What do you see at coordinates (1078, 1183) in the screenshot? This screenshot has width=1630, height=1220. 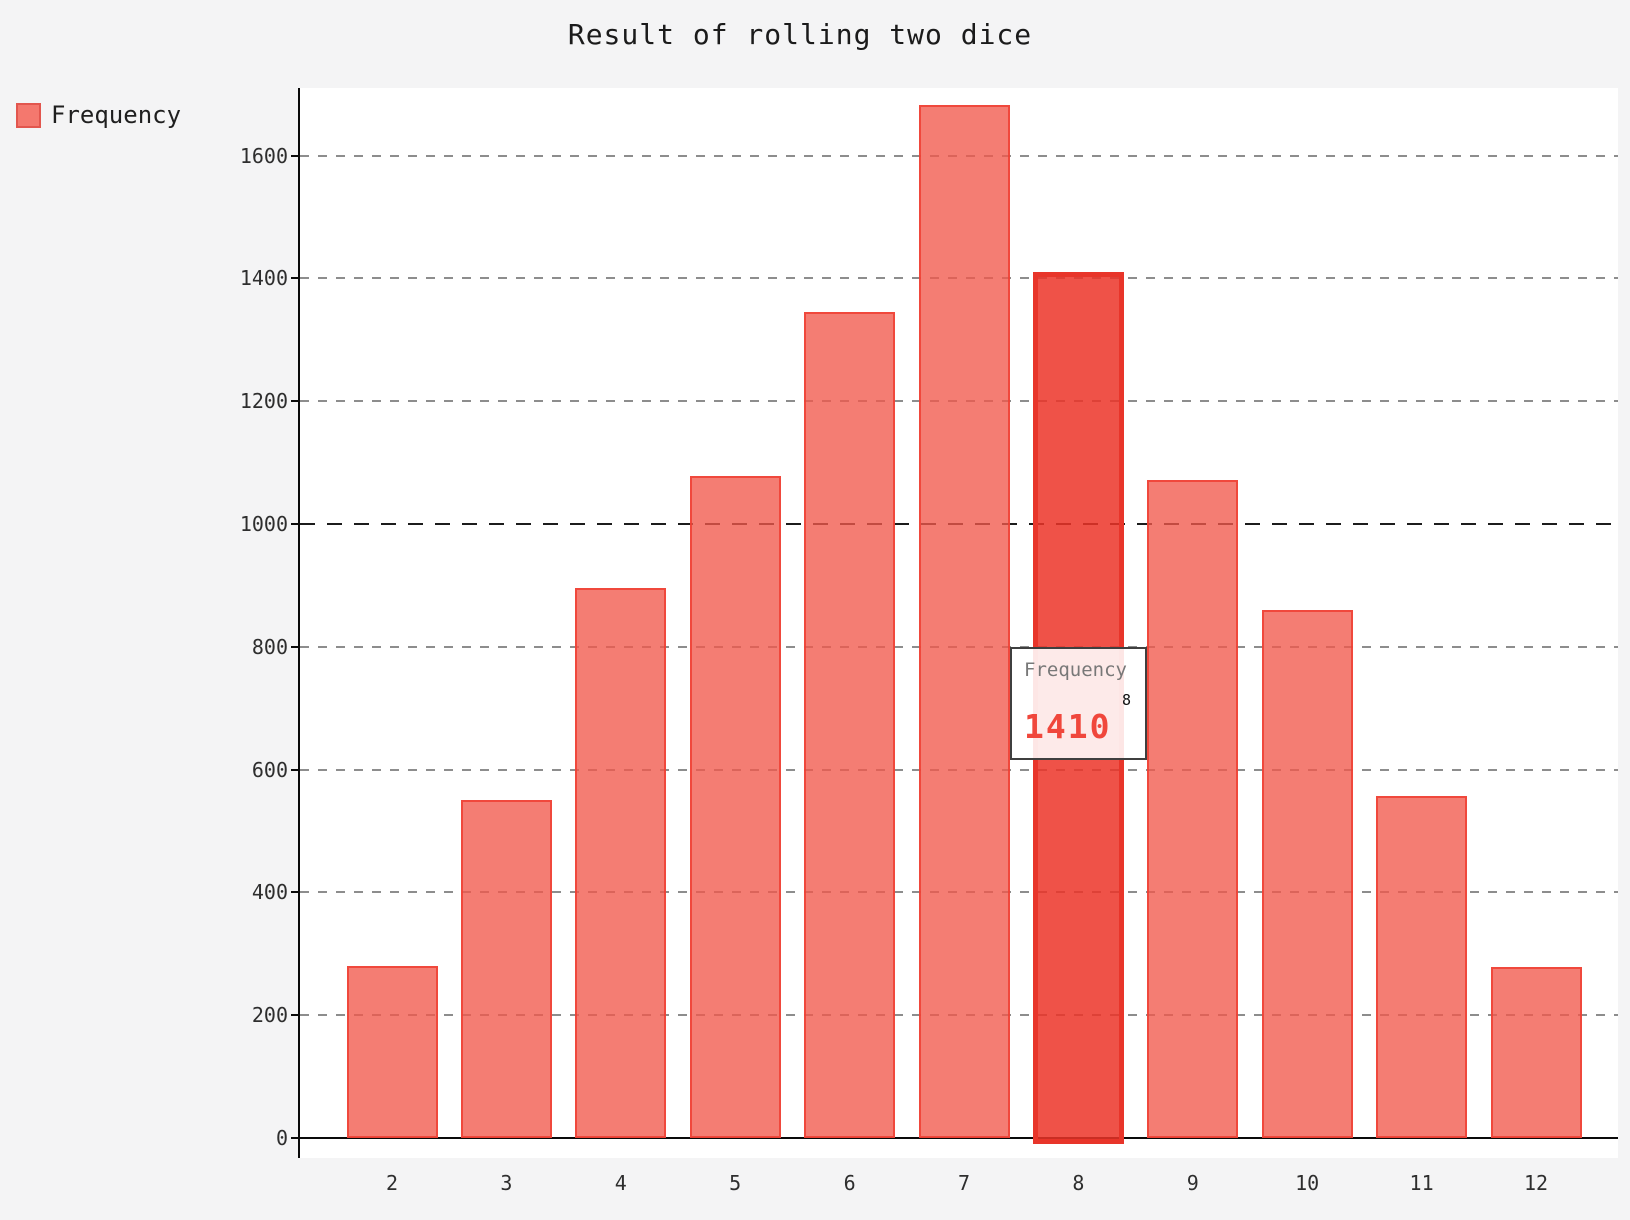 I see `x-tick-label-8: 8` at bounding box center [1078, 1183].